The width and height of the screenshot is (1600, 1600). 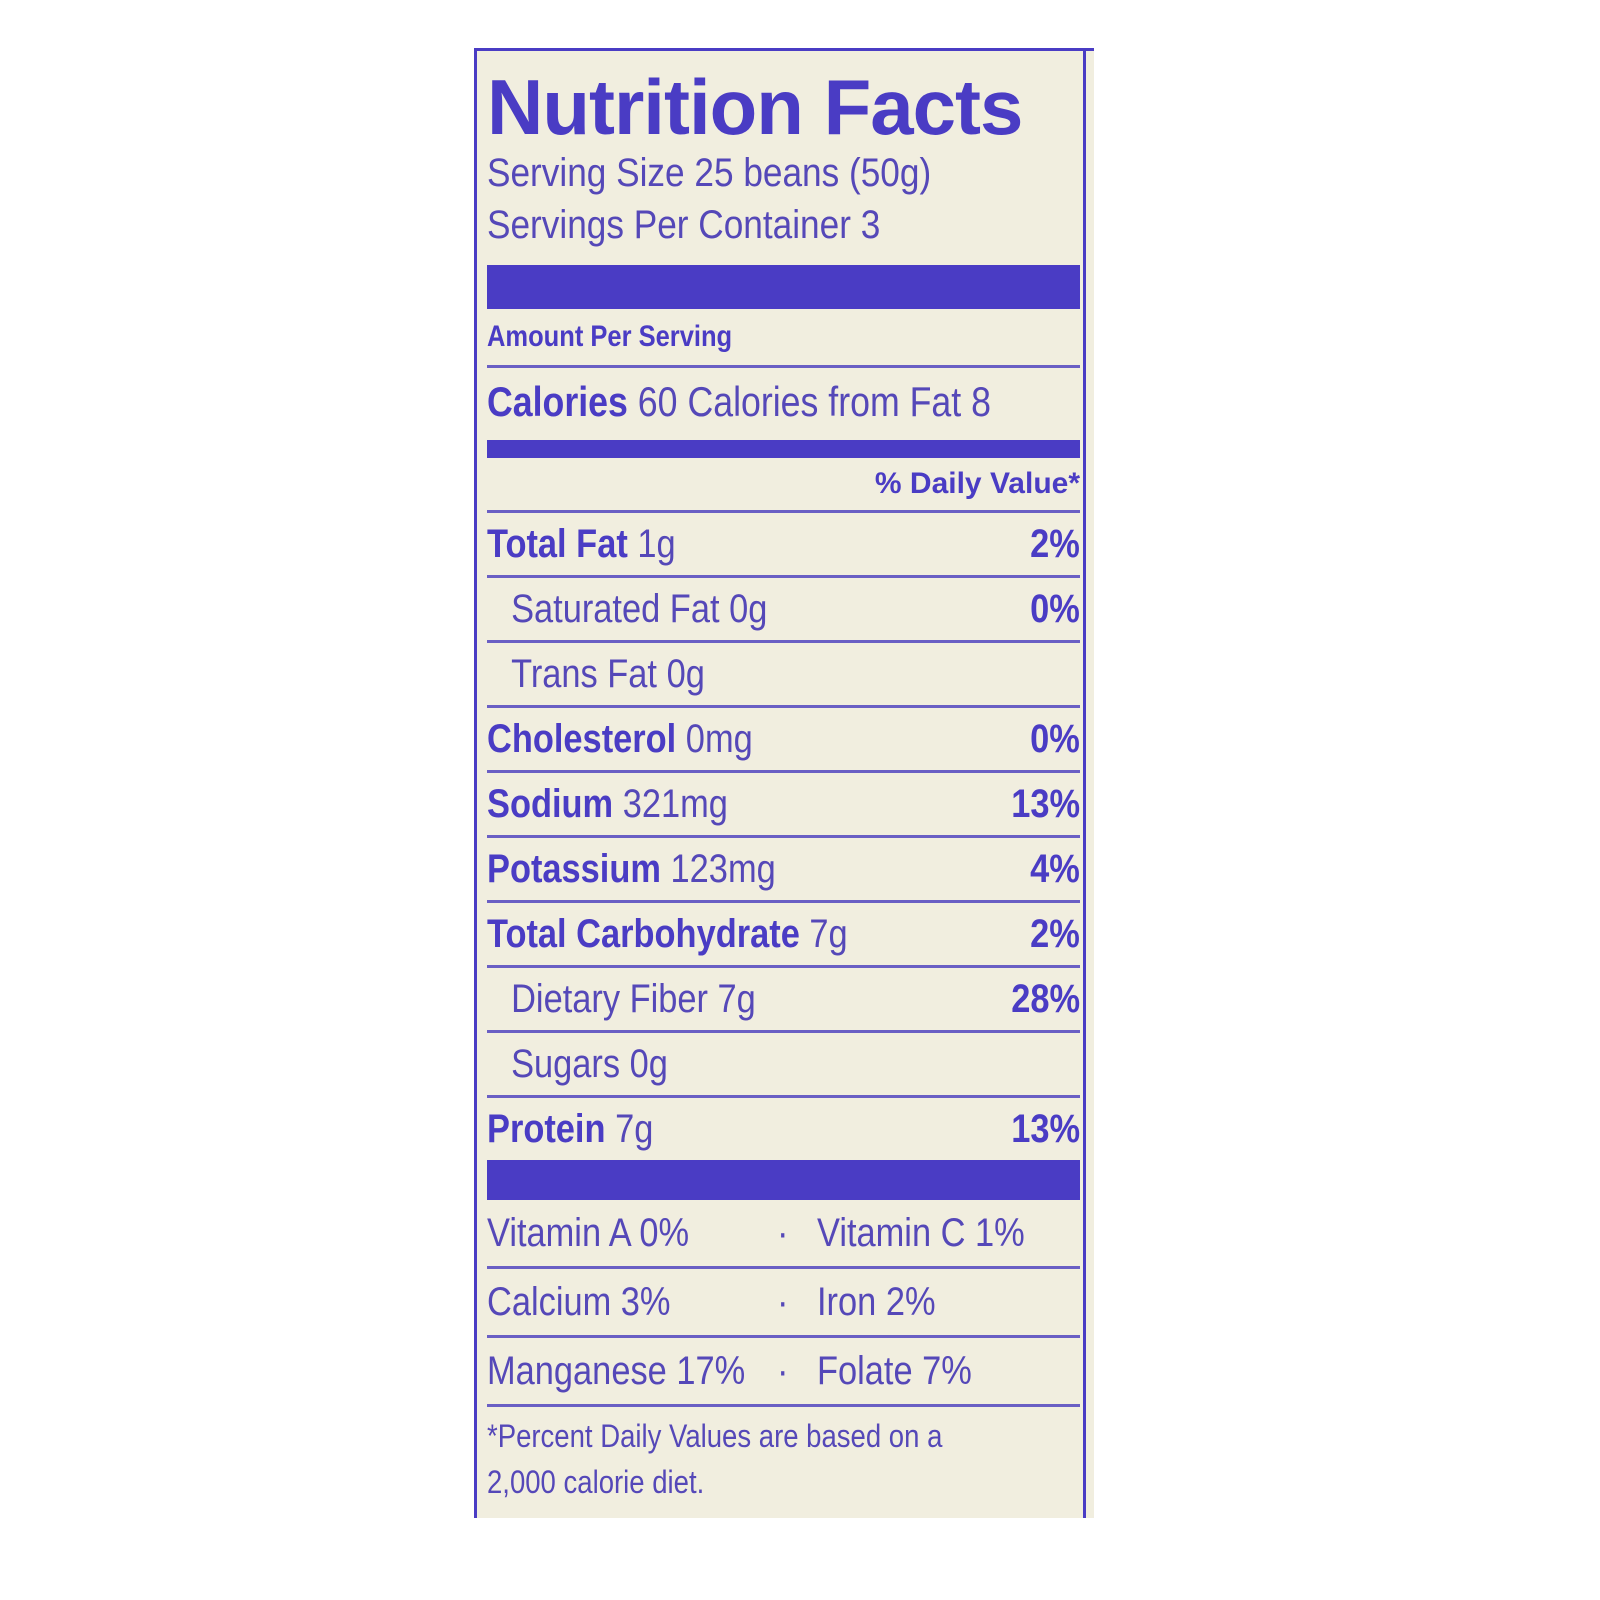 What do you see at coordinates (616, 1370) in the screenshot?
I see `vitamin-left: Manganese 17%` at bounding box center [616, 1370].